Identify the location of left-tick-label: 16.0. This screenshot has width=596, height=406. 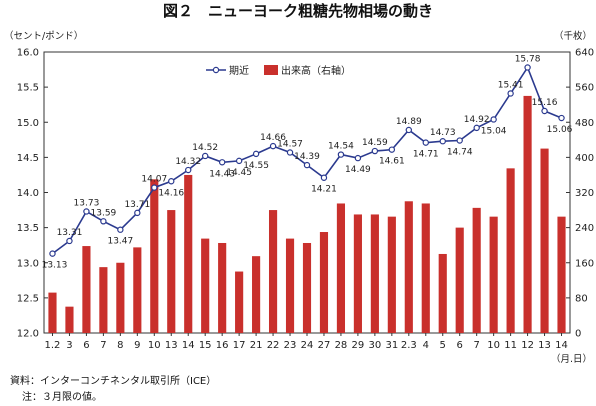
(28, 53).